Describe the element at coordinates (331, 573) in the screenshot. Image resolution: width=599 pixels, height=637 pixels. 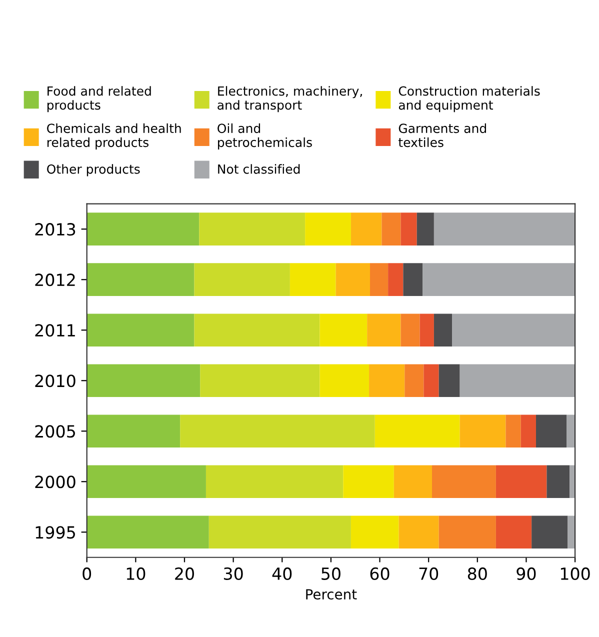
I see `x-tick-label: 50` at that location.